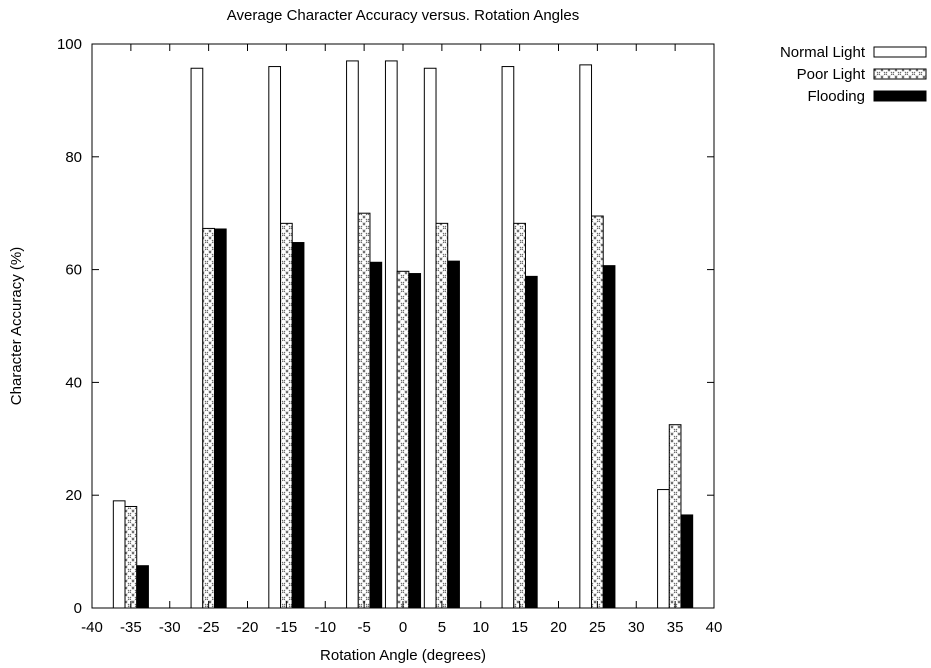 Image resolution: width=931 pixels, height=668 pixels. What do you see at coordinates (73, 382) in the screenshot?
I see `y-tick-label: 40` at bounding box center [73, 382].